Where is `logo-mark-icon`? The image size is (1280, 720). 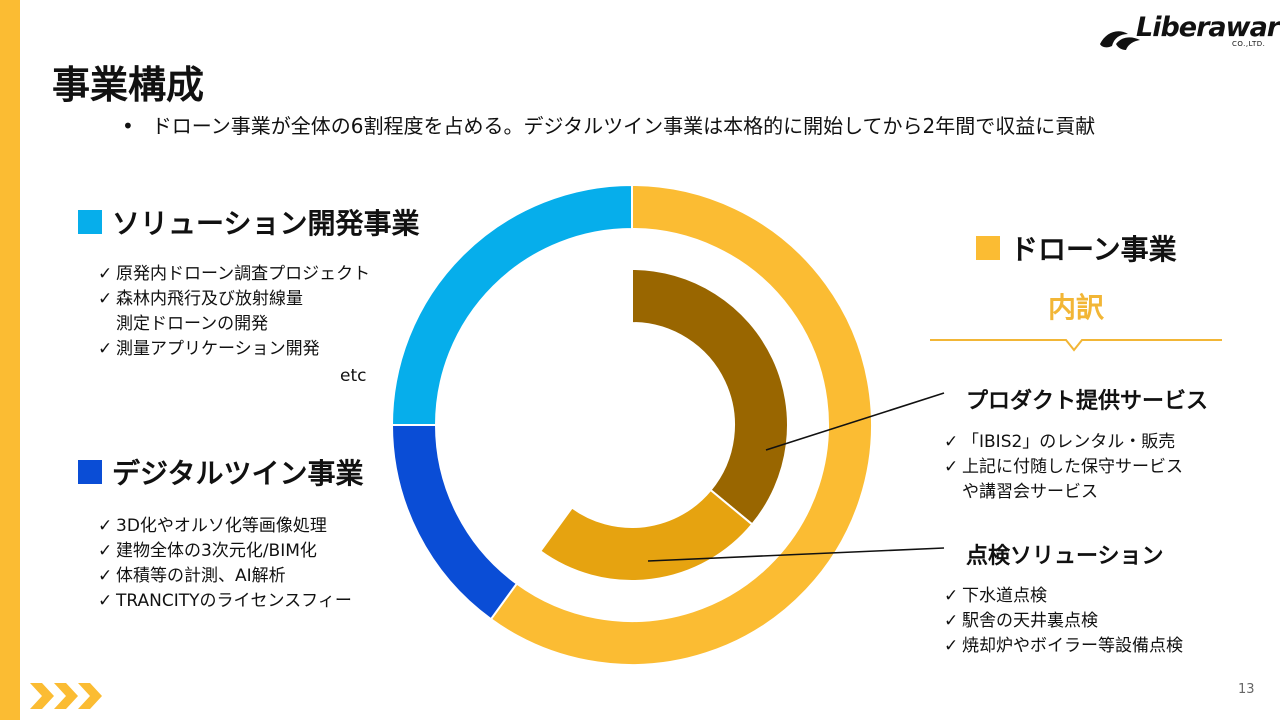
logo-mark-icon is located at coordinates (1120, 40).